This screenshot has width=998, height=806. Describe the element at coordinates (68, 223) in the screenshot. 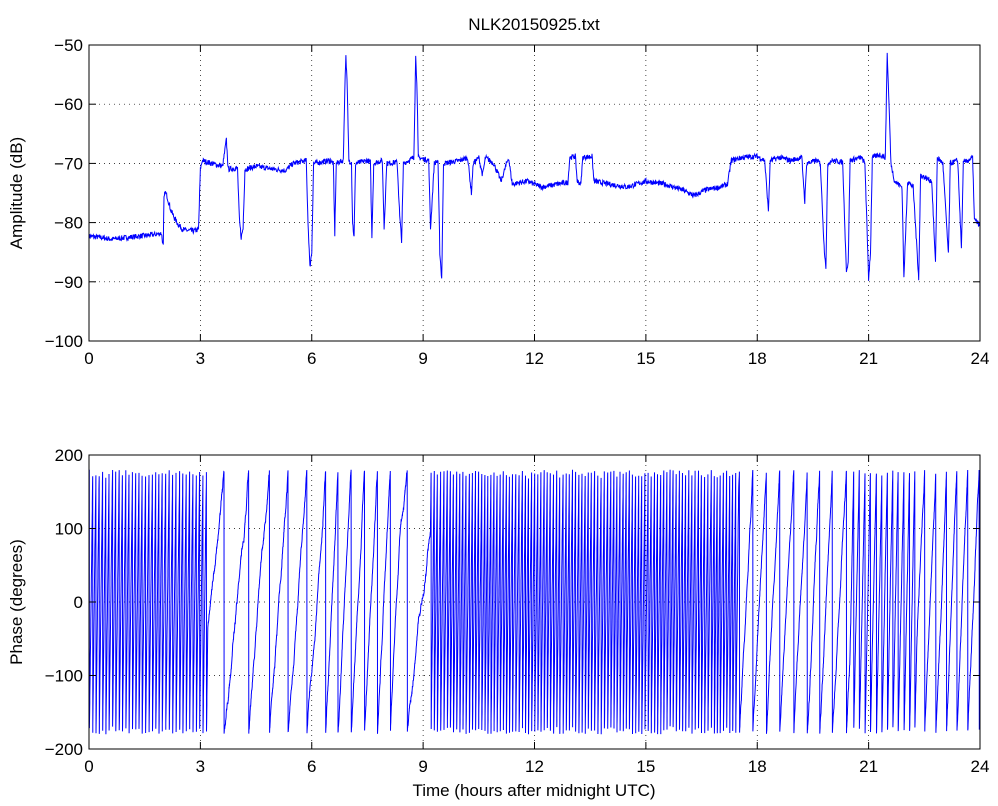

I see `y-tick-label: −80` at that location.